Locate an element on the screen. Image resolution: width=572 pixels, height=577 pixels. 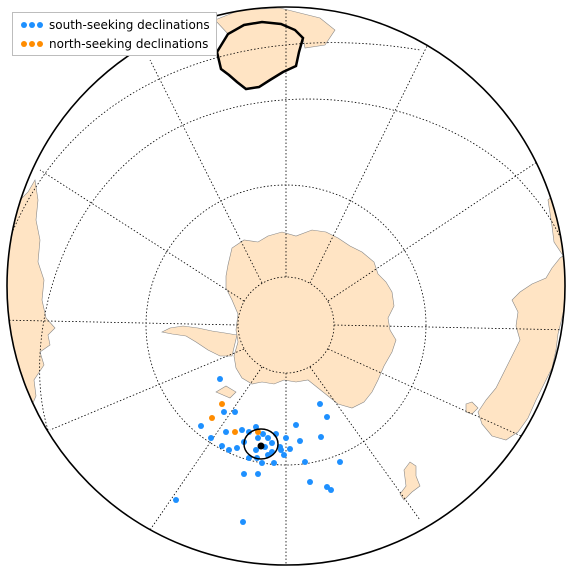
highlight-outline is located at coordinates (260, 55).